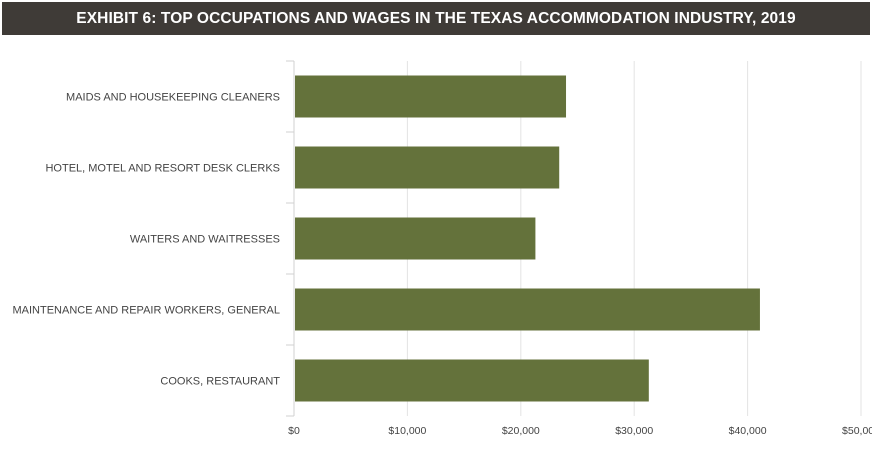  Describe the element at coordinates (521, 431) in the screenshot. I see `x-tick-label: $20,000` at that location.